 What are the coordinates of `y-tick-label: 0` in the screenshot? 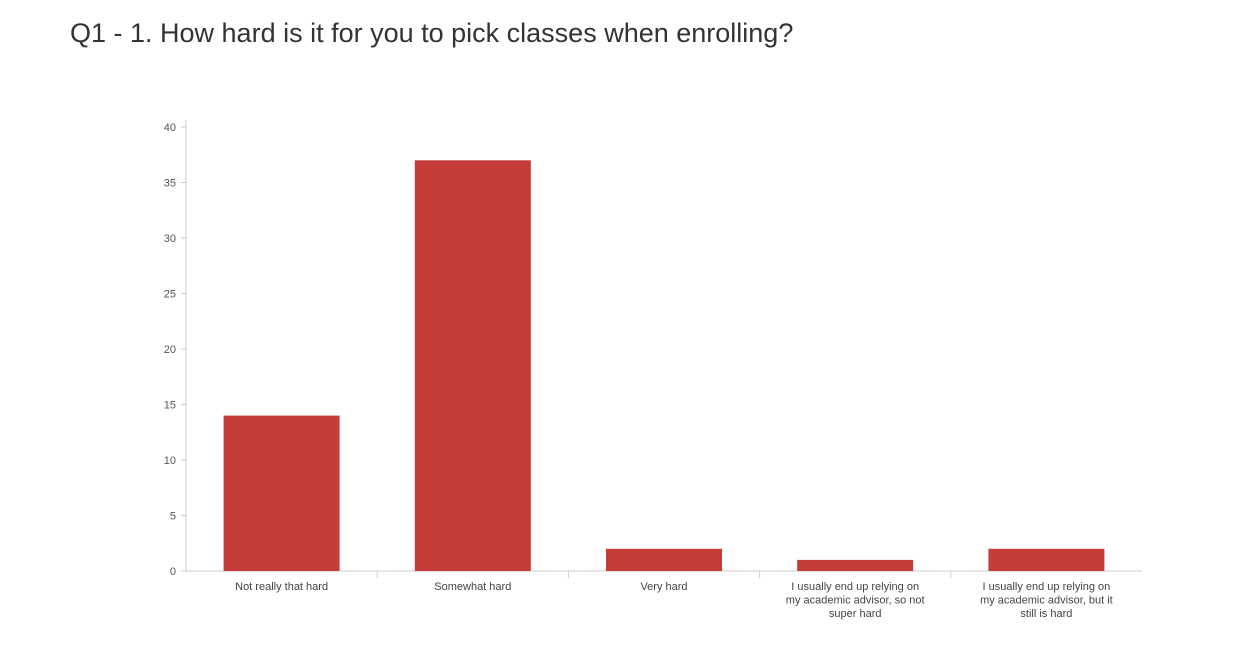 It's located at (173, 572).